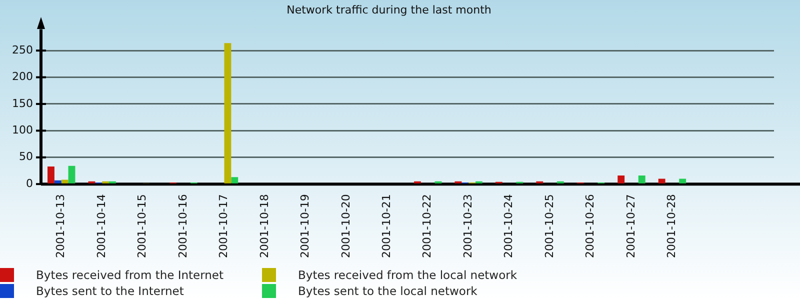 The image size is (800, 300). I want to click on x-tick-label: 2001-10-14, so click(101, 226).